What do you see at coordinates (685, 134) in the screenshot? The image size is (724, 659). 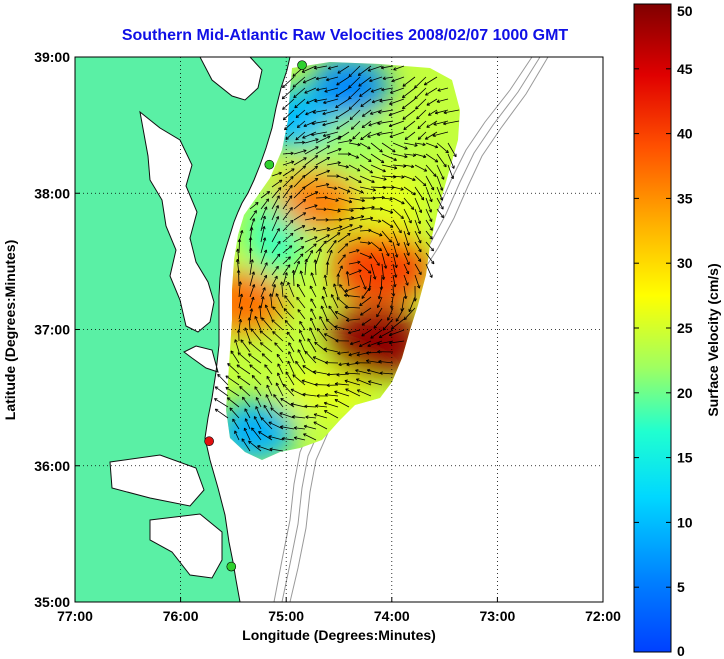 I see `colorbar-tick-label: 40` at bounding box center [685, 134].